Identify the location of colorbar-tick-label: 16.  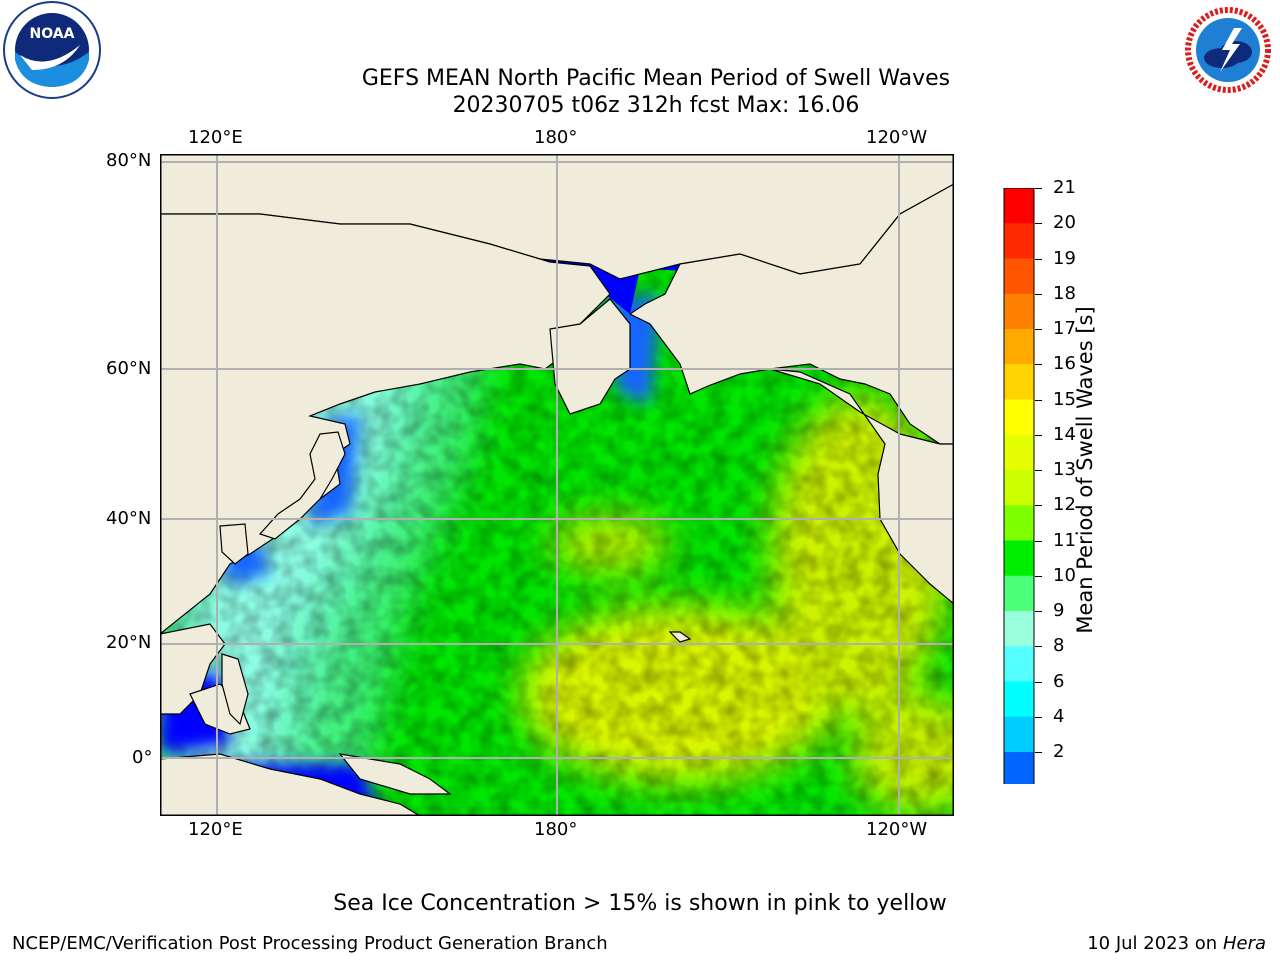
(1064, 364).